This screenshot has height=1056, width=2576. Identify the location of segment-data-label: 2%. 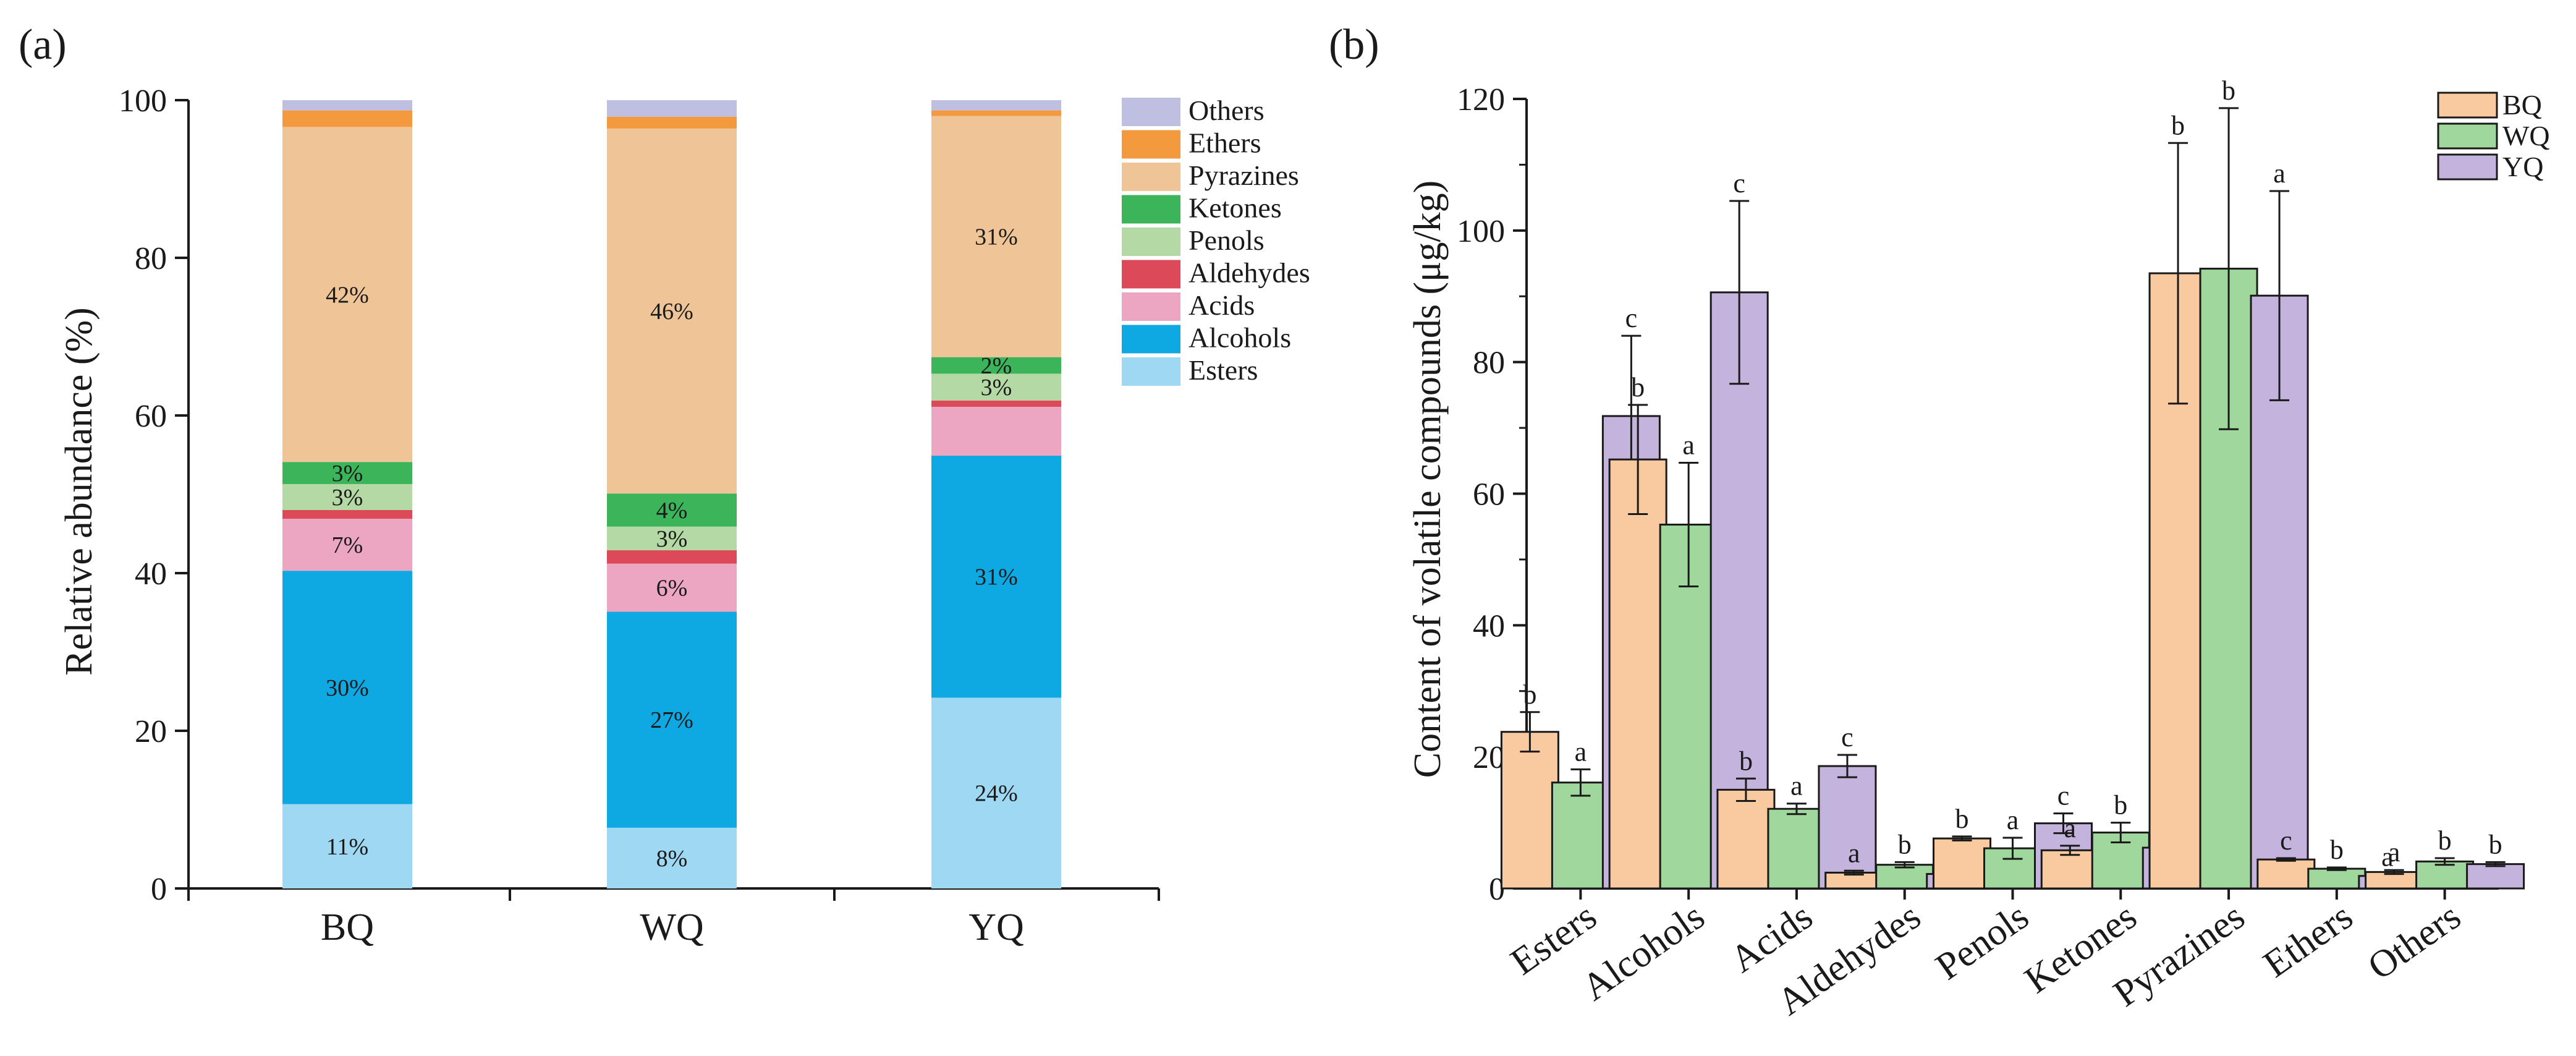
(996, 366).